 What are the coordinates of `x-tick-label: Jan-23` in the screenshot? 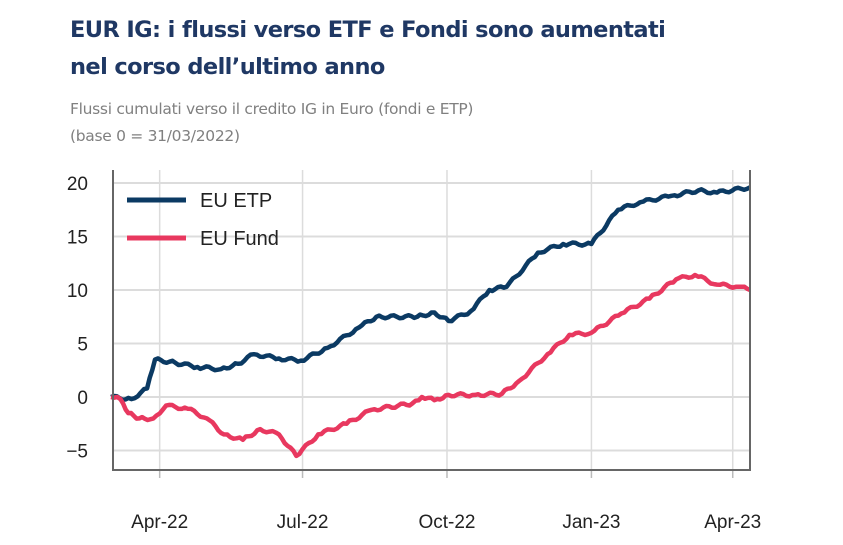 It's located at (591, 522).